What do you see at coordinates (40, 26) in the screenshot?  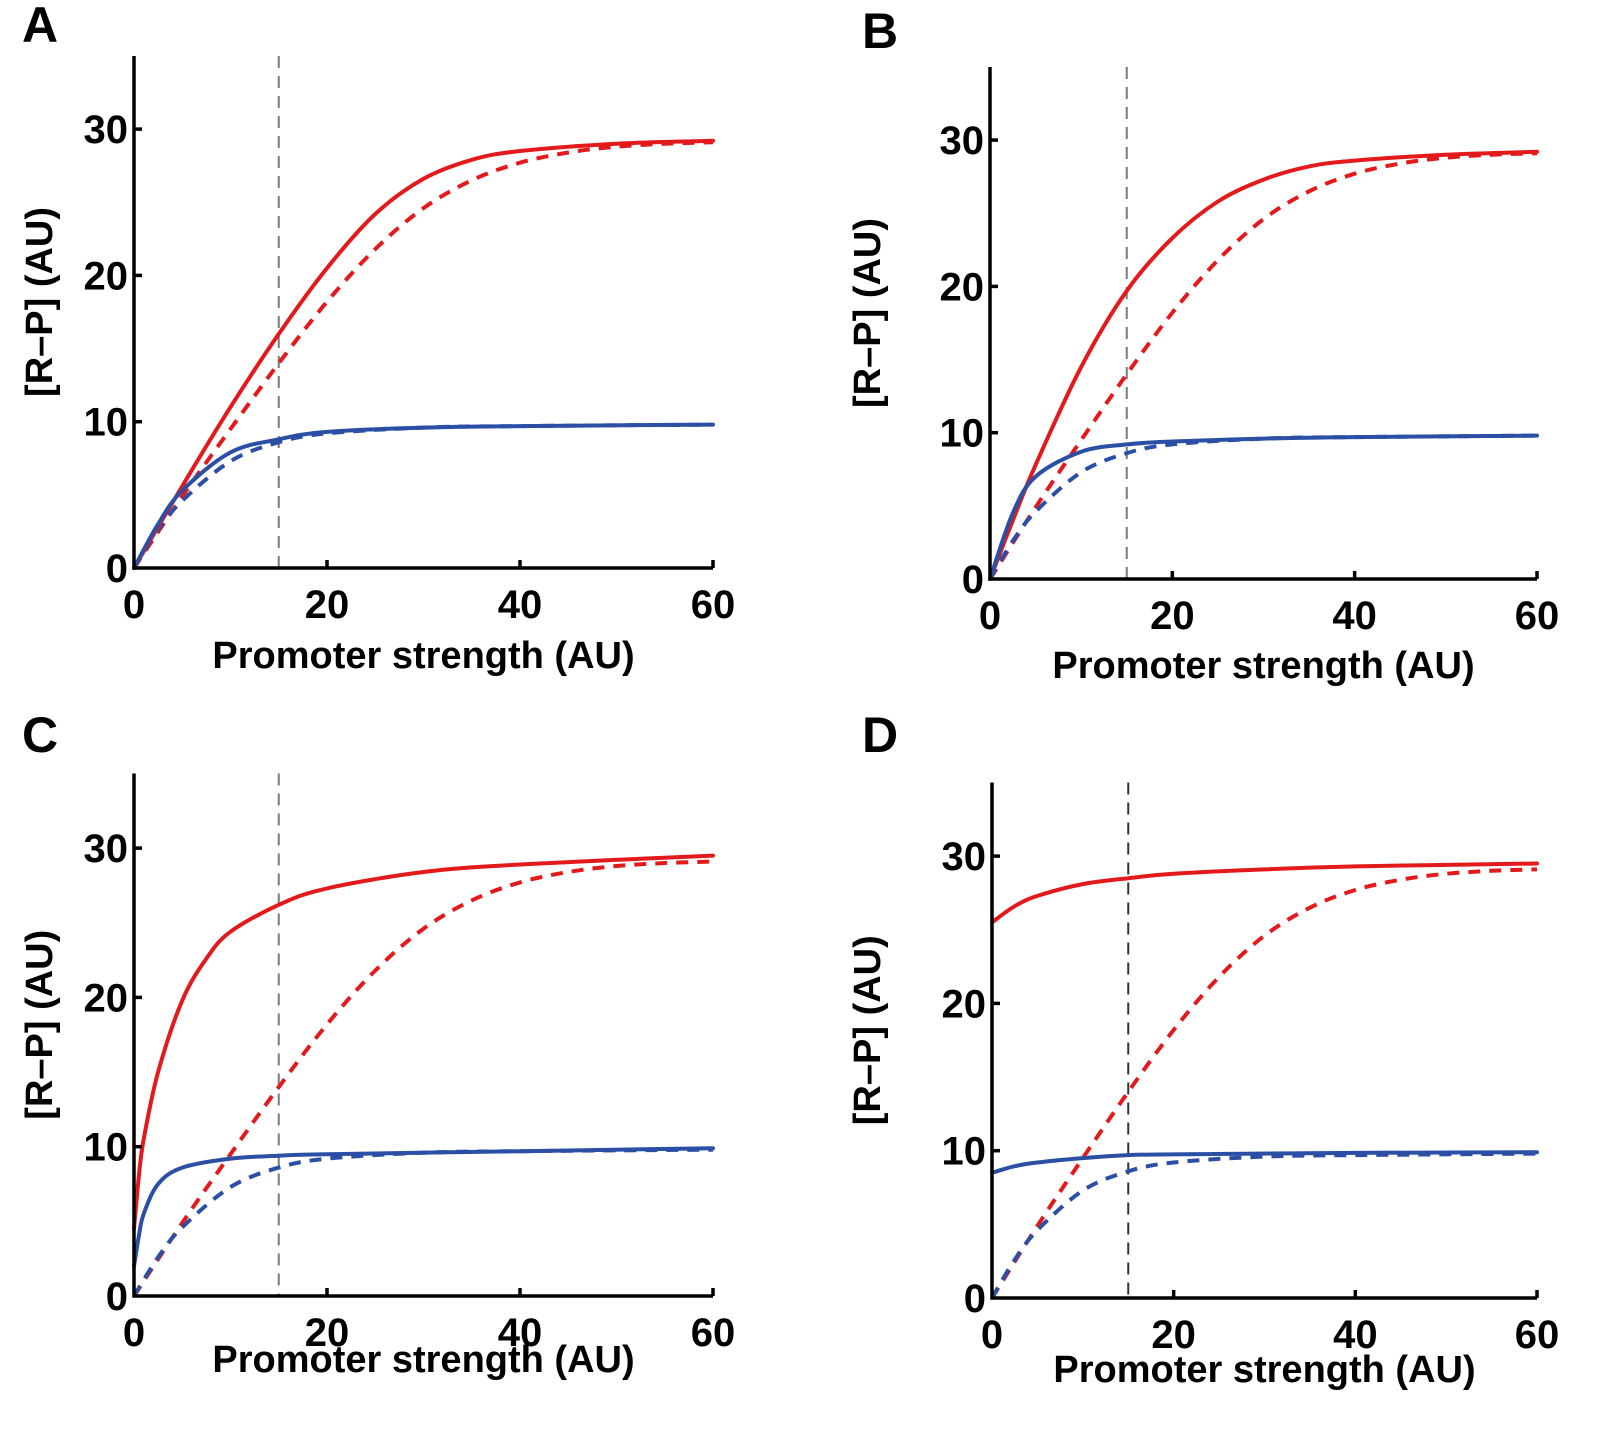 I see `panel-letter: A` at bounding box center [40, 26].